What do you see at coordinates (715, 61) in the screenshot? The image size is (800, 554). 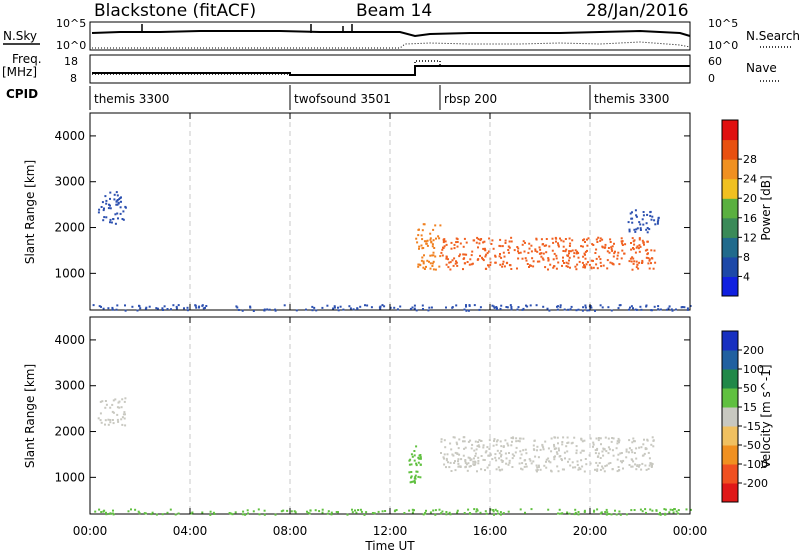 I see `nave-tick-top: 60` at bounding box center [715, 61].